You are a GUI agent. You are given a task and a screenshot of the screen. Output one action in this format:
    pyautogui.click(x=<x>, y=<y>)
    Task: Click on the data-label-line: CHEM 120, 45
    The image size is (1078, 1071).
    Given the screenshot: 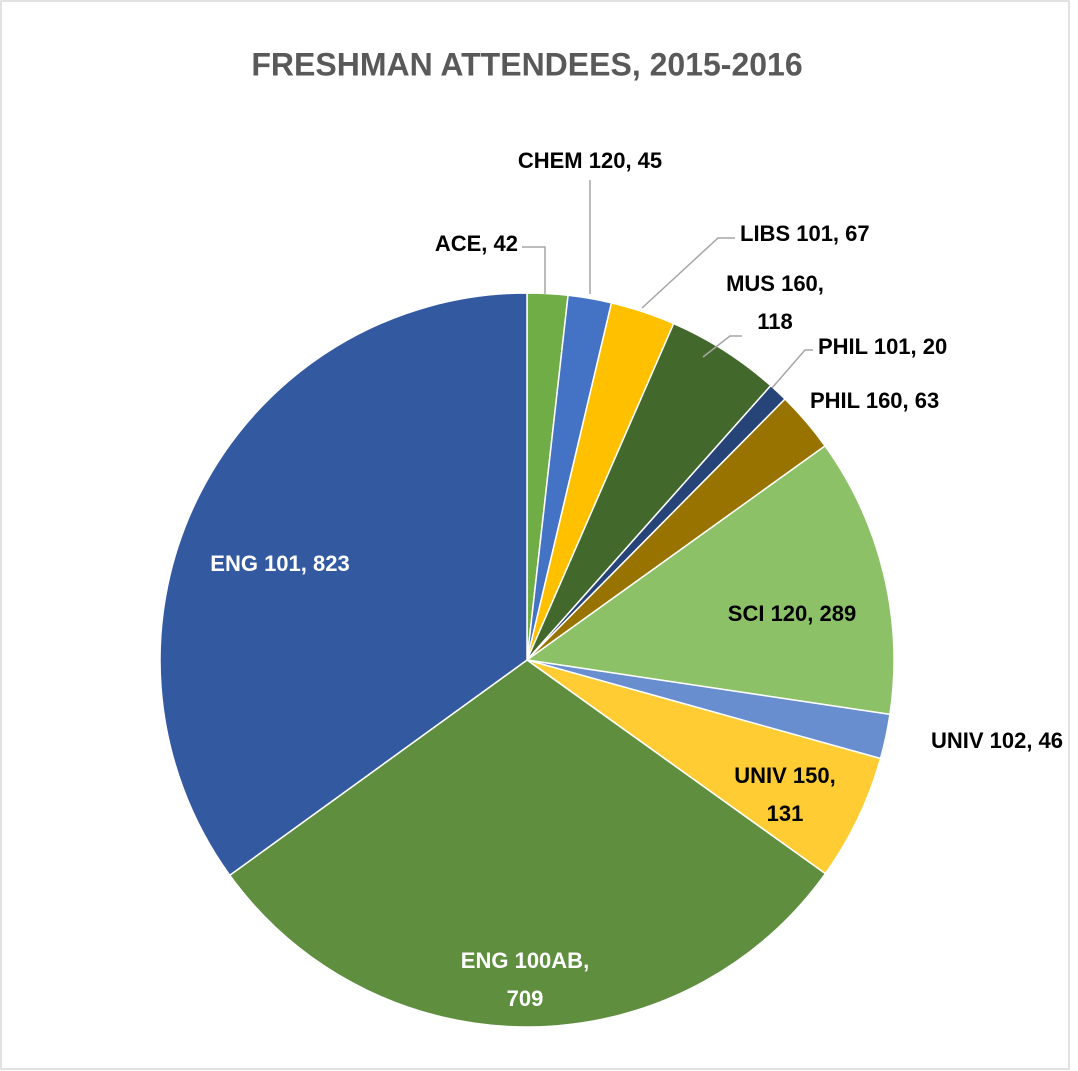 What is the action you would take?
    pyautogui.click(x=590, y=160)
    